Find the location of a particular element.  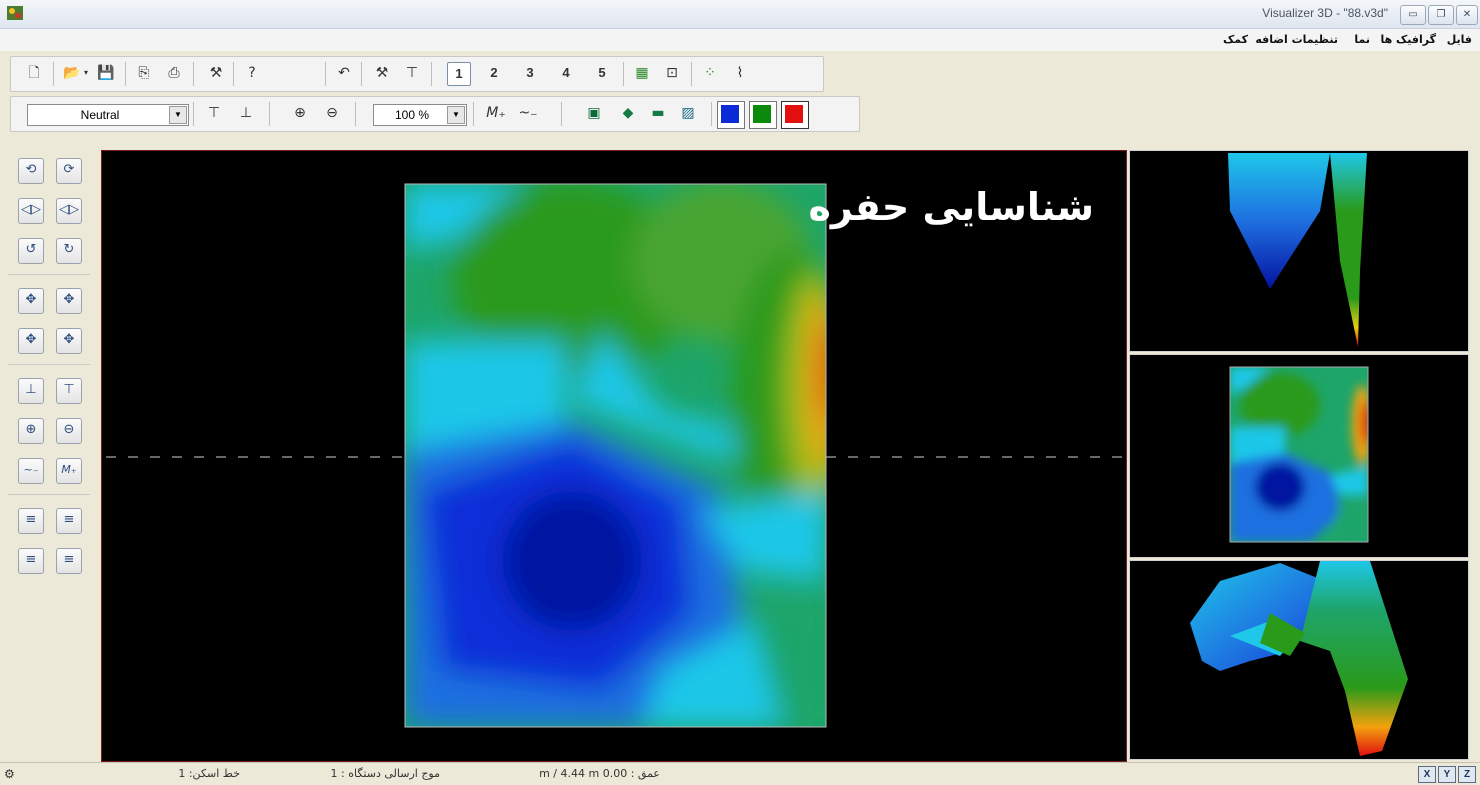

print-icon: ⎙ is located at coordinates (174, 73).